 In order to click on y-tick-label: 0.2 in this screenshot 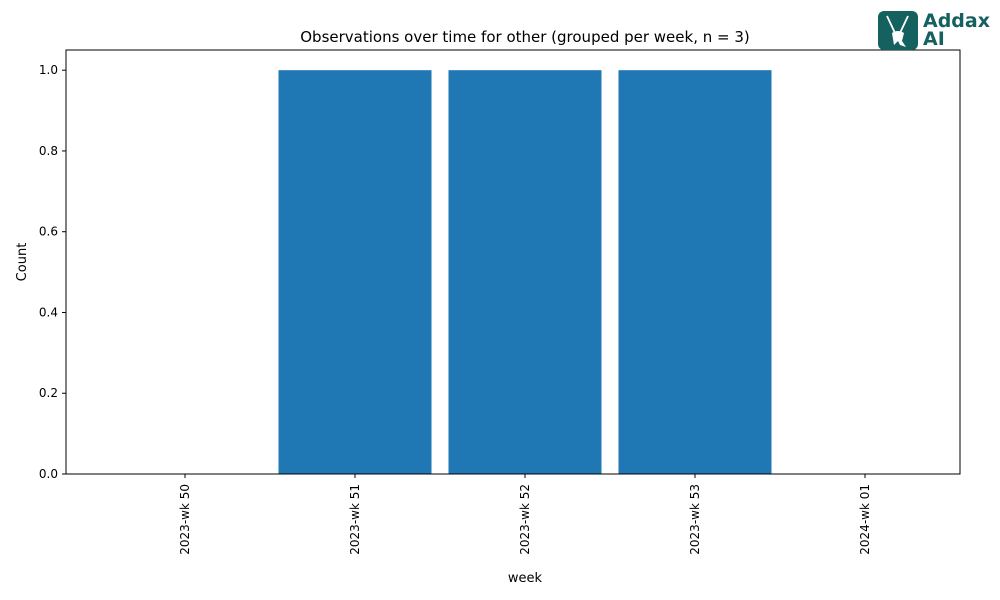, I will do `click(48, 393)`.